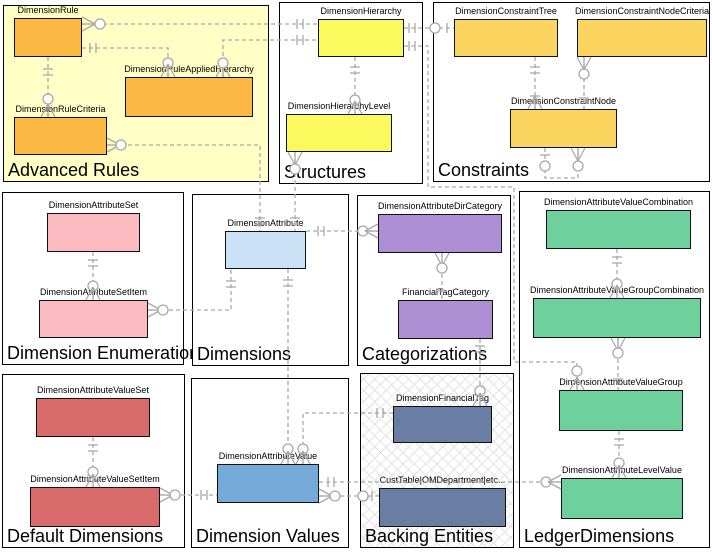 This screenshot has height=552, width=712. Describe the element at coordinates (108, 353) in the screenshot. I see `group-label-dimension-enumerations: Dimension Enumerations` at that location.